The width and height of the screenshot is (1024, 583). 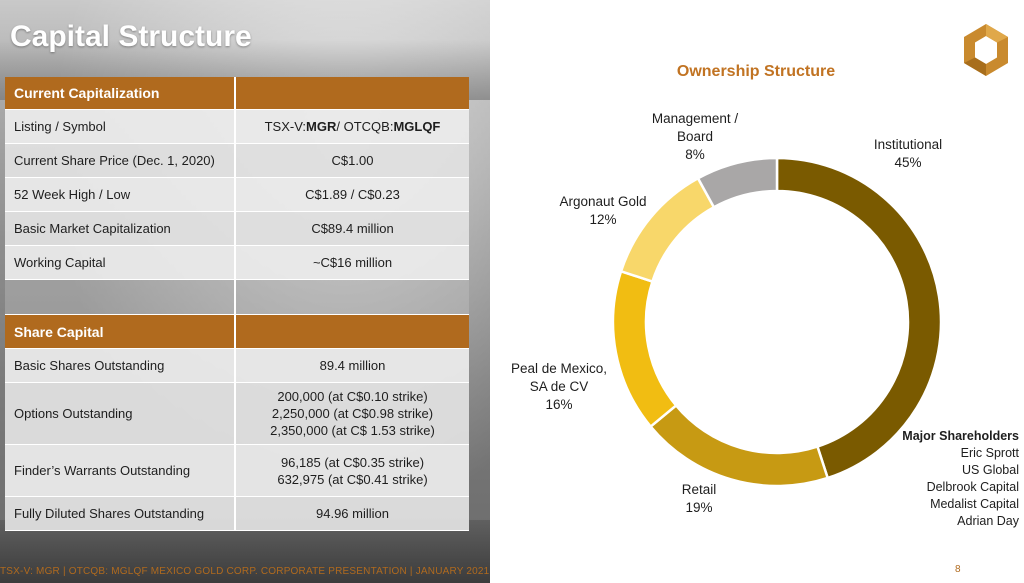 I want to click on otc-symbol: MGLQF, so click(x=417, y=126).